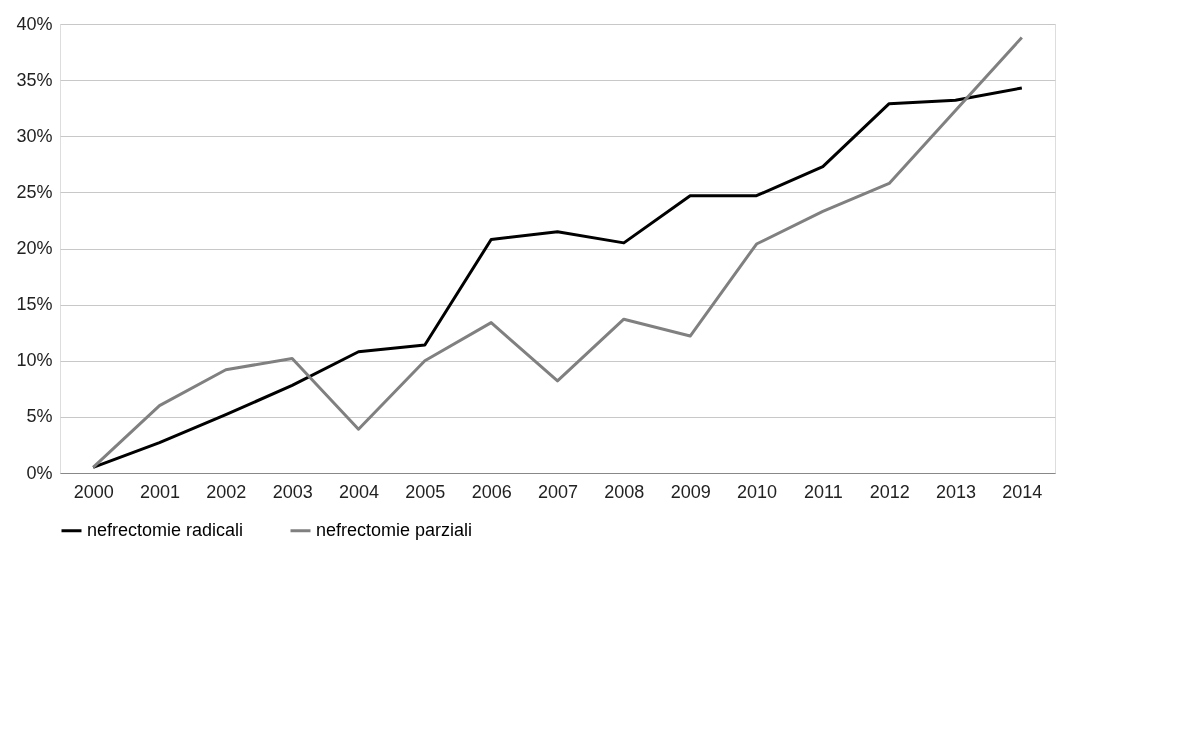 Image resolution: width=1203 pixels, height=745 pixels. What do you see at coordinates (359, 491) in the screenshot?
I see `x-tick-label: 2004` at bounding box center [359, 491].